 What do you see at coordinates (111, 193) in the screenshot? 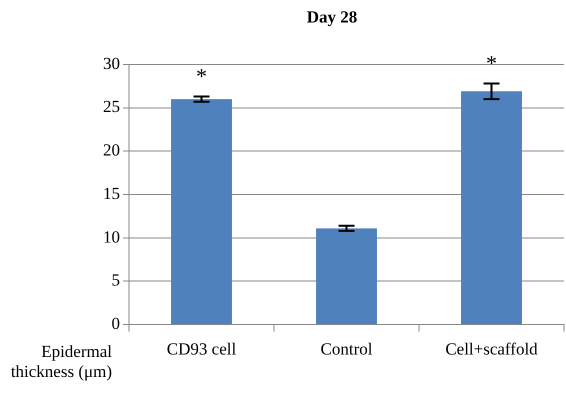
I see `y-tick-label: 15` at bounding box center [111, 193].